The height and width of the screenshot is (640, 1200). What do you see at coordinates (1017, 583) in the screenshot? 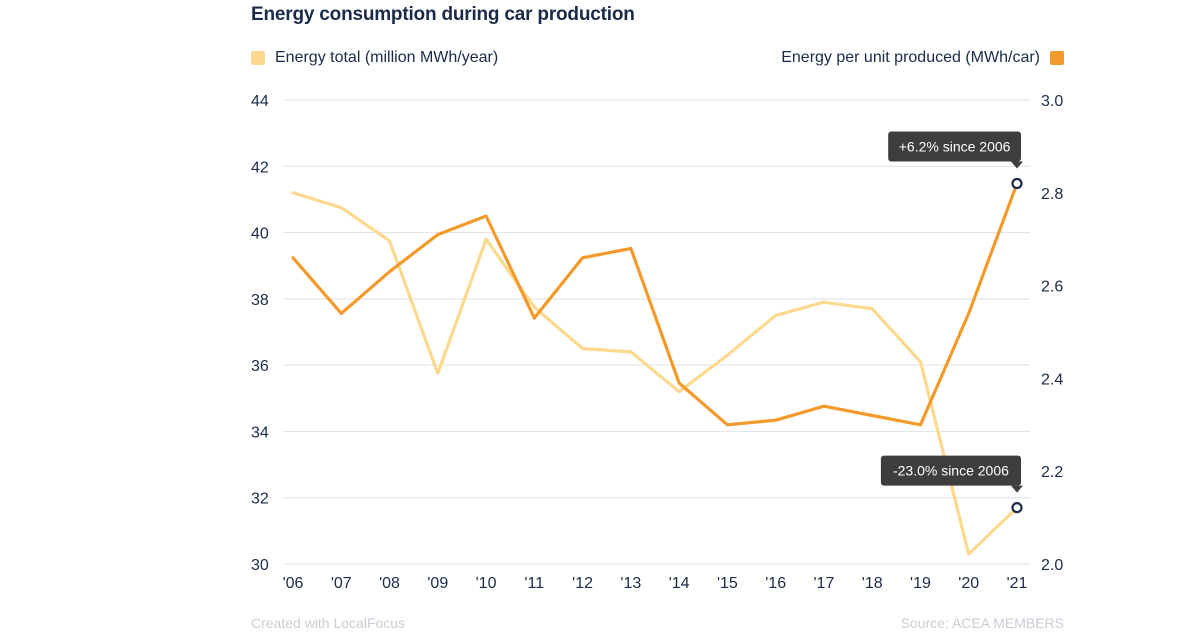
I see `x-tick-label: '21` at bounding box center [1017, 583].